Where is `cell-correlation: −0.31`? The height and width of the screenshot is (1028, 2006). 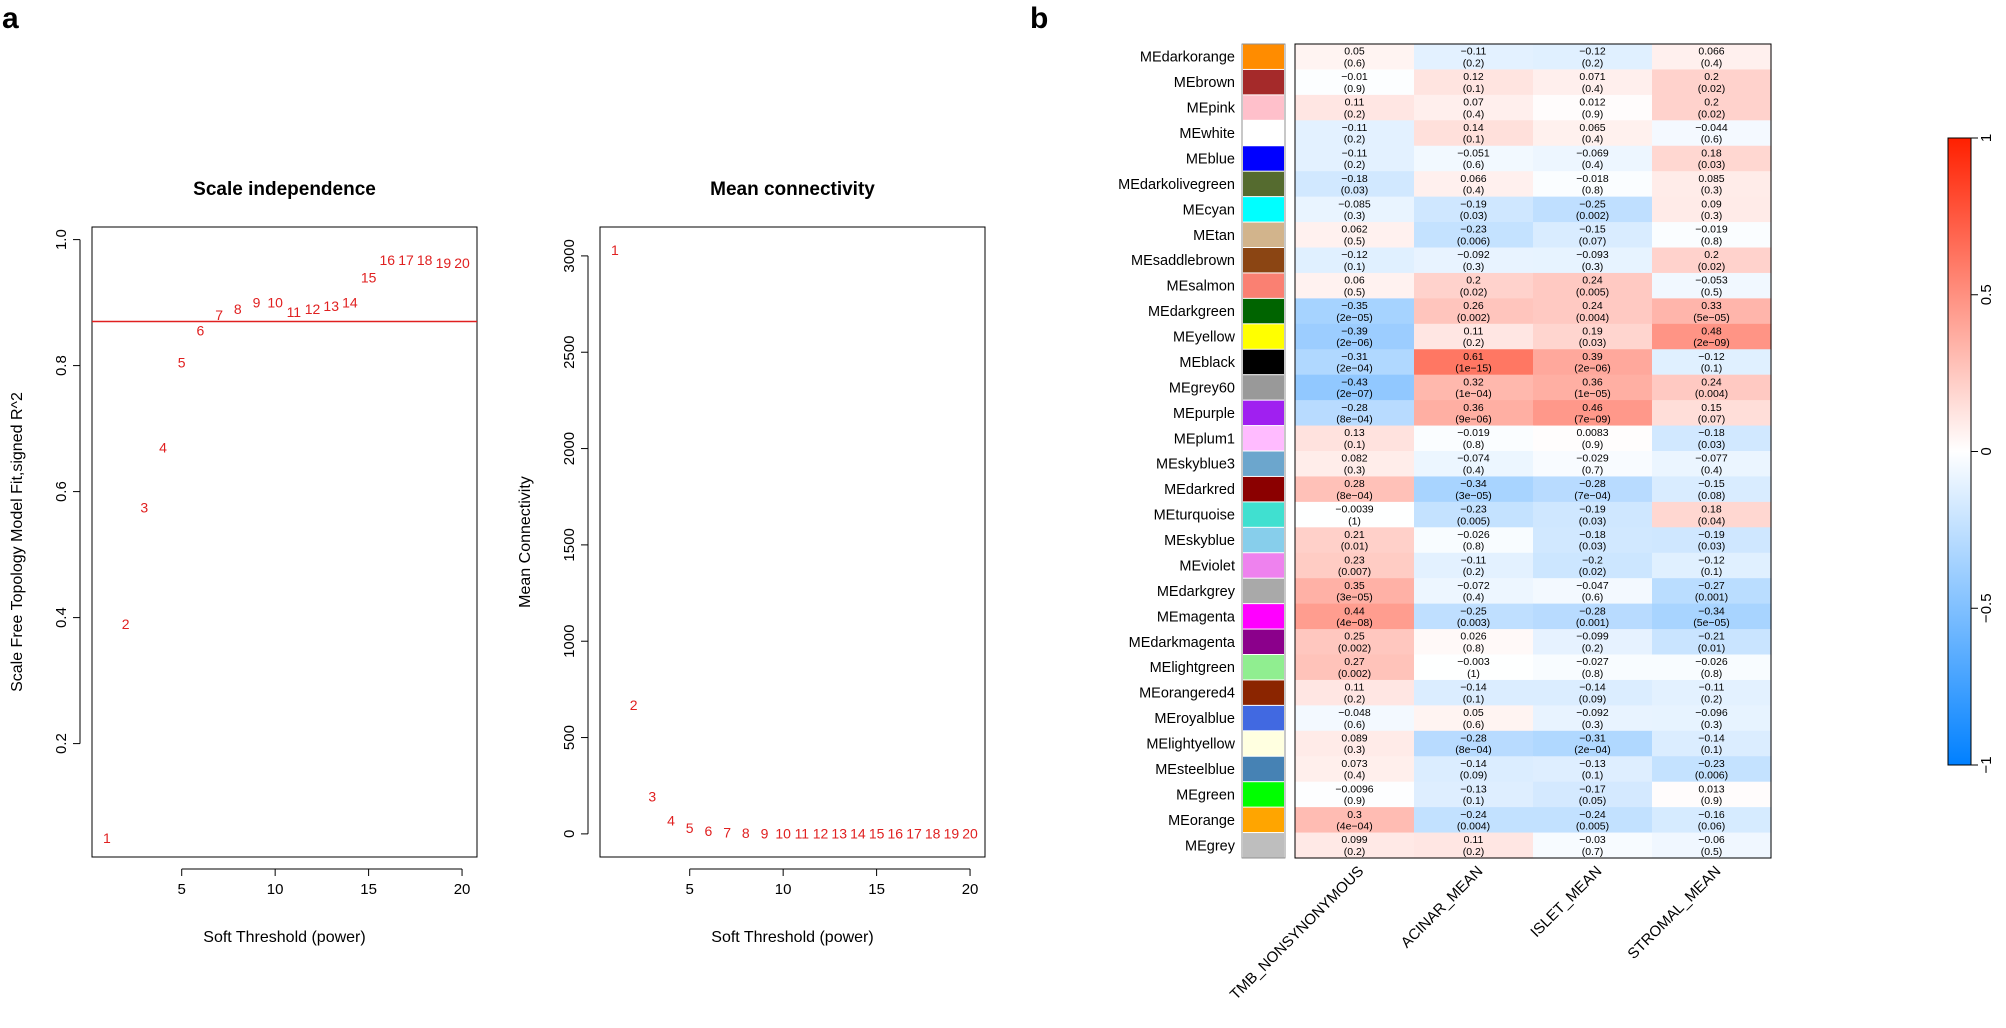 cell-correlation: −0.31 is located at coordinates (1354, 357).